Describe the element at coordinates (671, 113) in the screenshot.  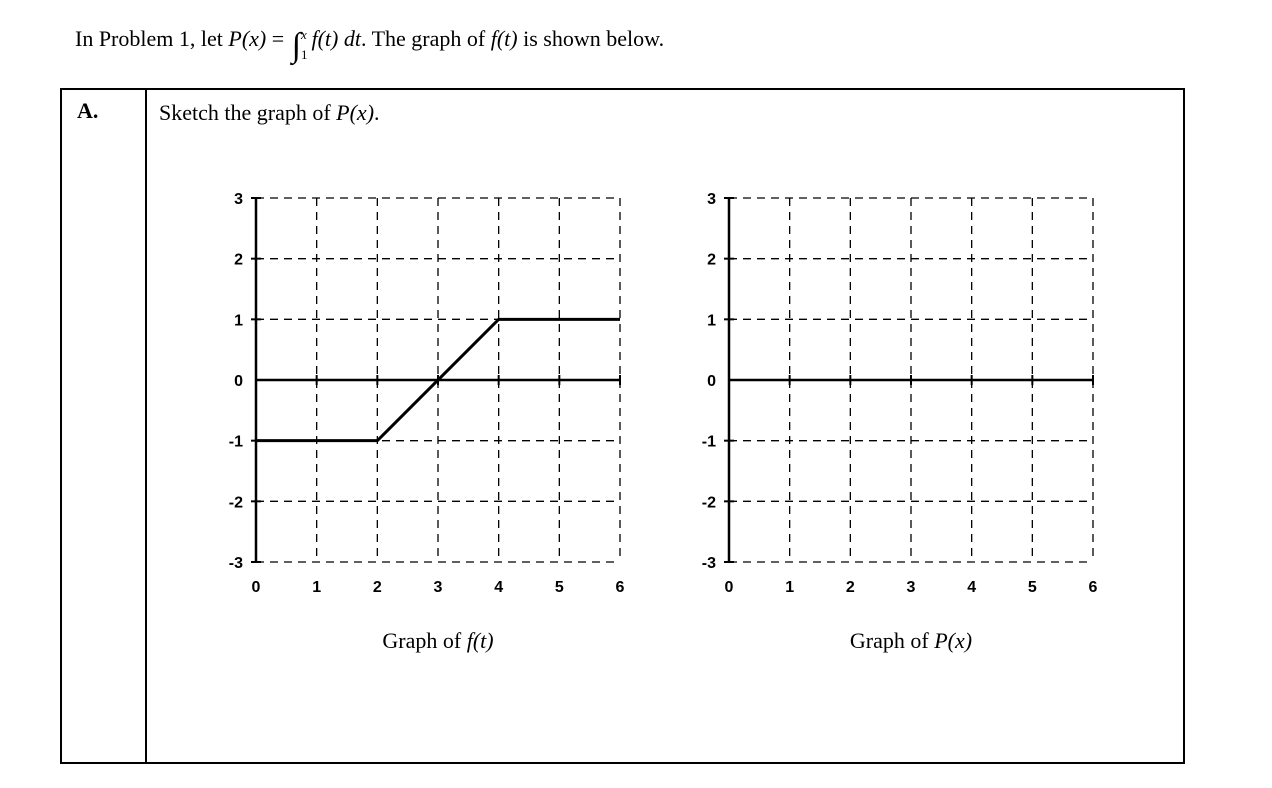
I see `instruction-text: Sketch the graph of P(x).` at that location.